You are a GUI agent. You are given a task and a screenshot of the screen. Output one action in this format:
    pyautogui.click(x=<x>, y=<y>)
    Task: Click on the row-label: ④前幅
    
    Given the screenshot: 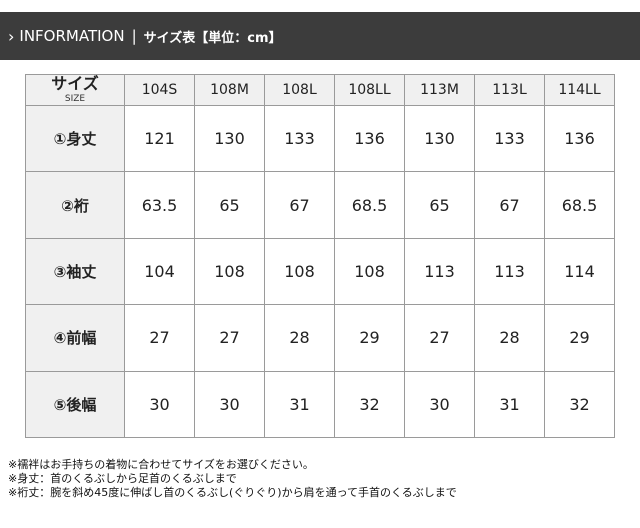 What is the action you would take?
    pyautogui.click(x=75, y=338)
    